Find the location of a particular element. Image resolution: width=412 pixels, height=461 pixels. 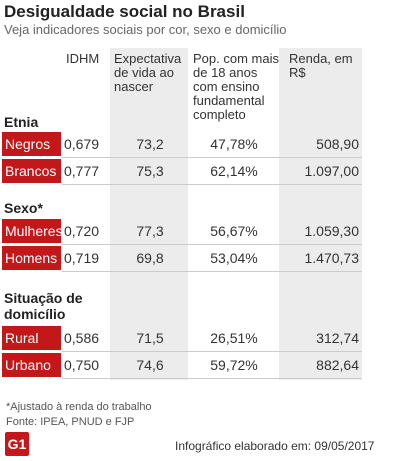

cell: 59,72% is located at coordinates (234, 365).